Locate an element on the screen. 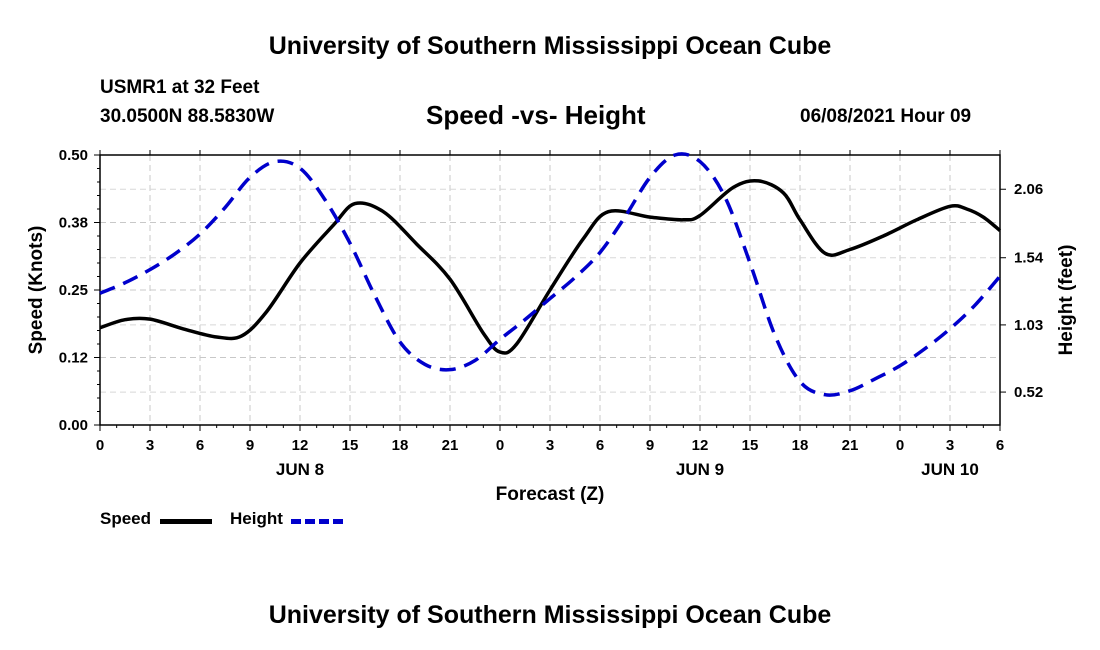 Image resolution: width=1100 pixels, height=650 pixels. x-day-label: JUN 8 is located at coordinates (300, 469).